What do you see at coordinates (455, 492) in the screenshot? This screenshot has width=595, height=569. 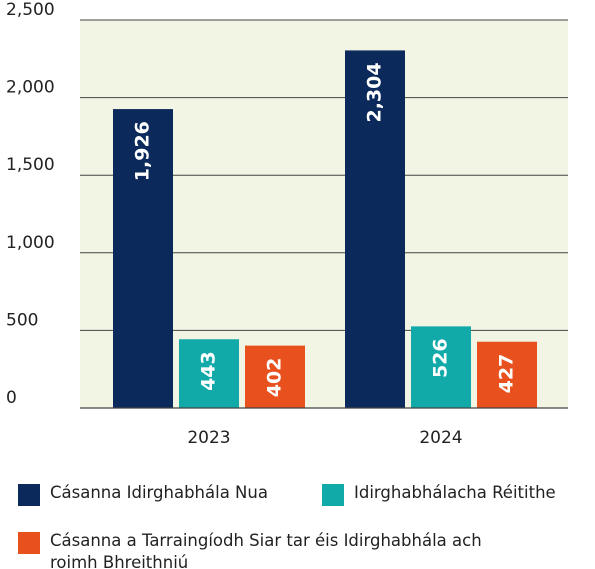 I see `legend-label: Idirghabhálacha Réitithe` at bounding box center [455, 492].